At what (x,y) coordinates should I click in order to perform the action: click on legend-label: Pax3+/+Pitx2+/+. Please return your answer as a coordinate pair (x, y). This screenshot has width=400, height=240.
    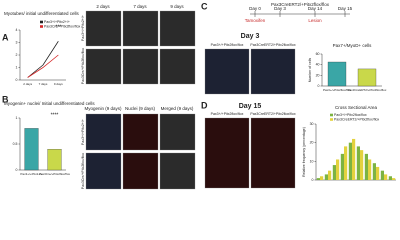
    Looking at the image, I should click on (57, 22).